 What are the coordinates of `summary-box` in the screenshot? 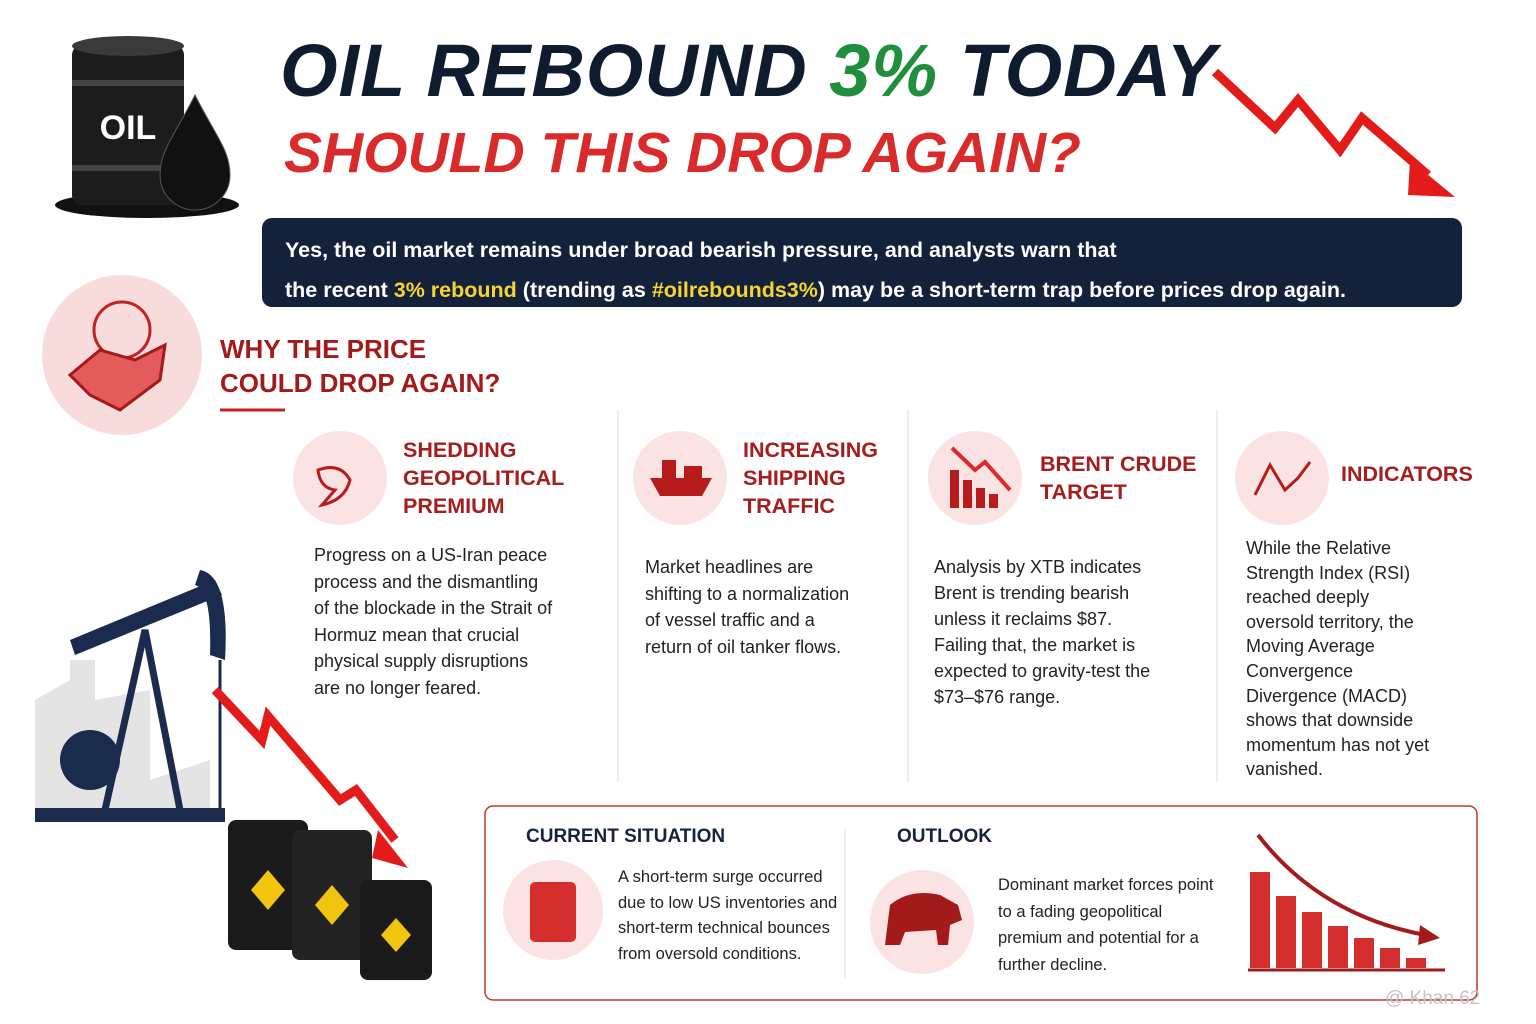 It's located at (862, 262).